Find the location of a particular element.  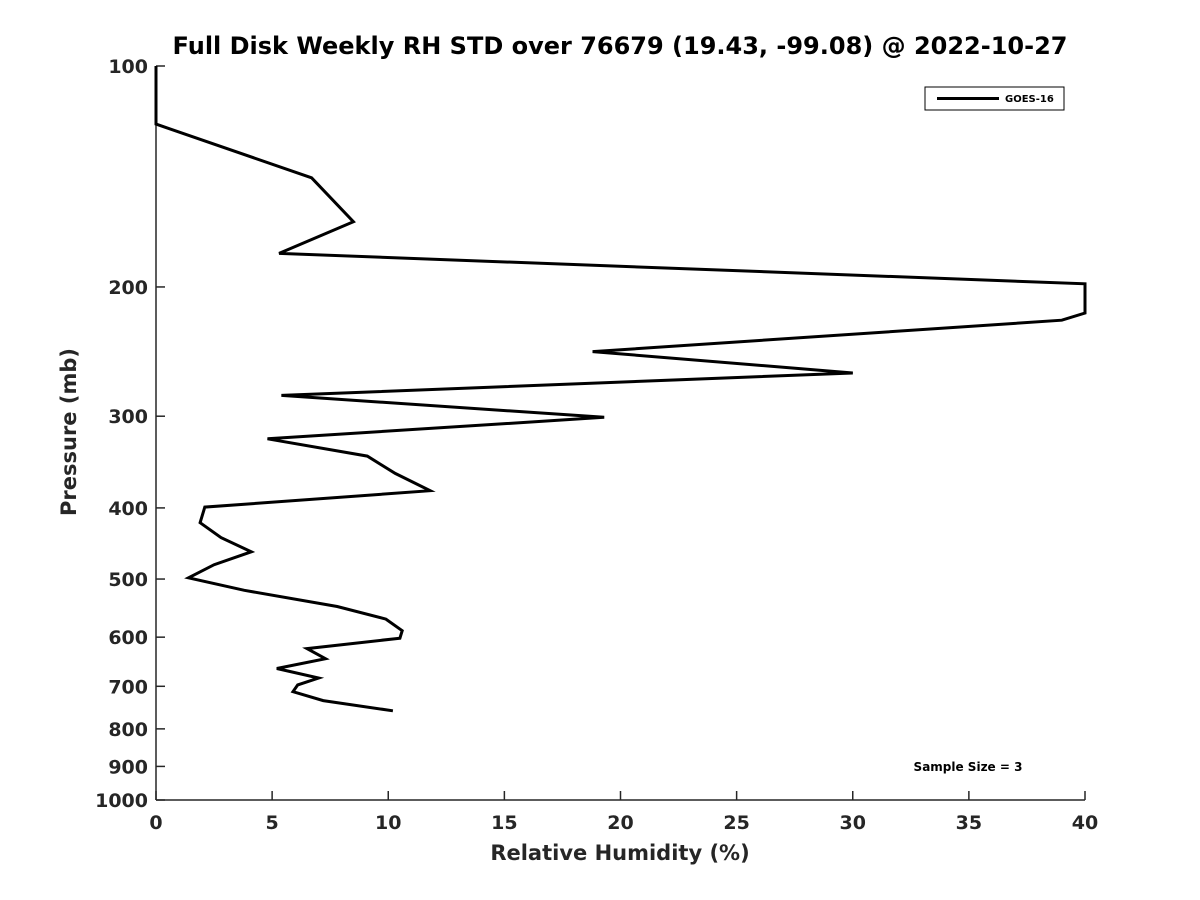

y-axis-label: Pressure (mb) is located at coordinates (69, 432).